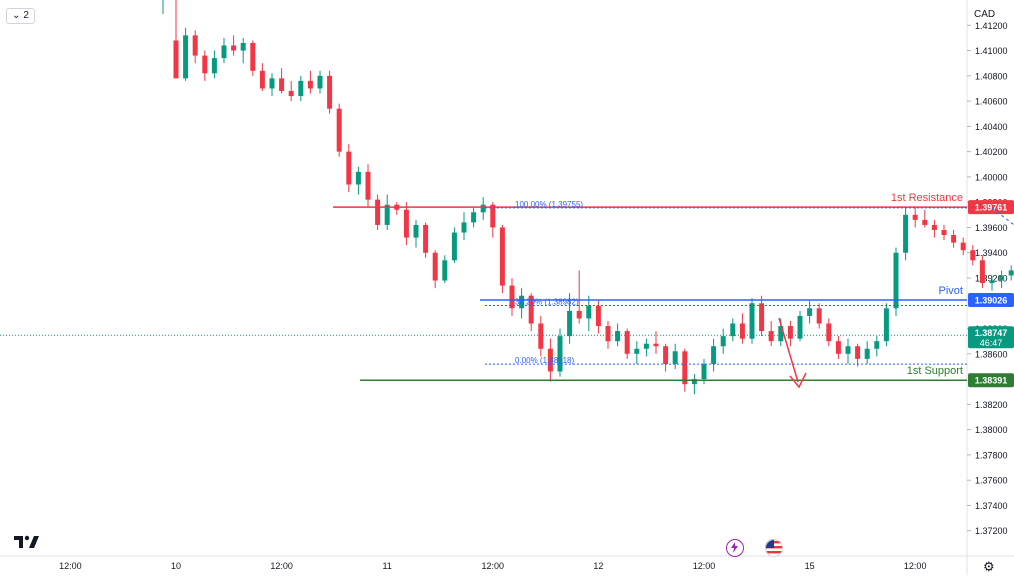 This screenshot has height=580, width=1014. Describe the element at coordinates (989, 566) in the screenshot. I see `settings-gear-icon: ⚙` at that location.